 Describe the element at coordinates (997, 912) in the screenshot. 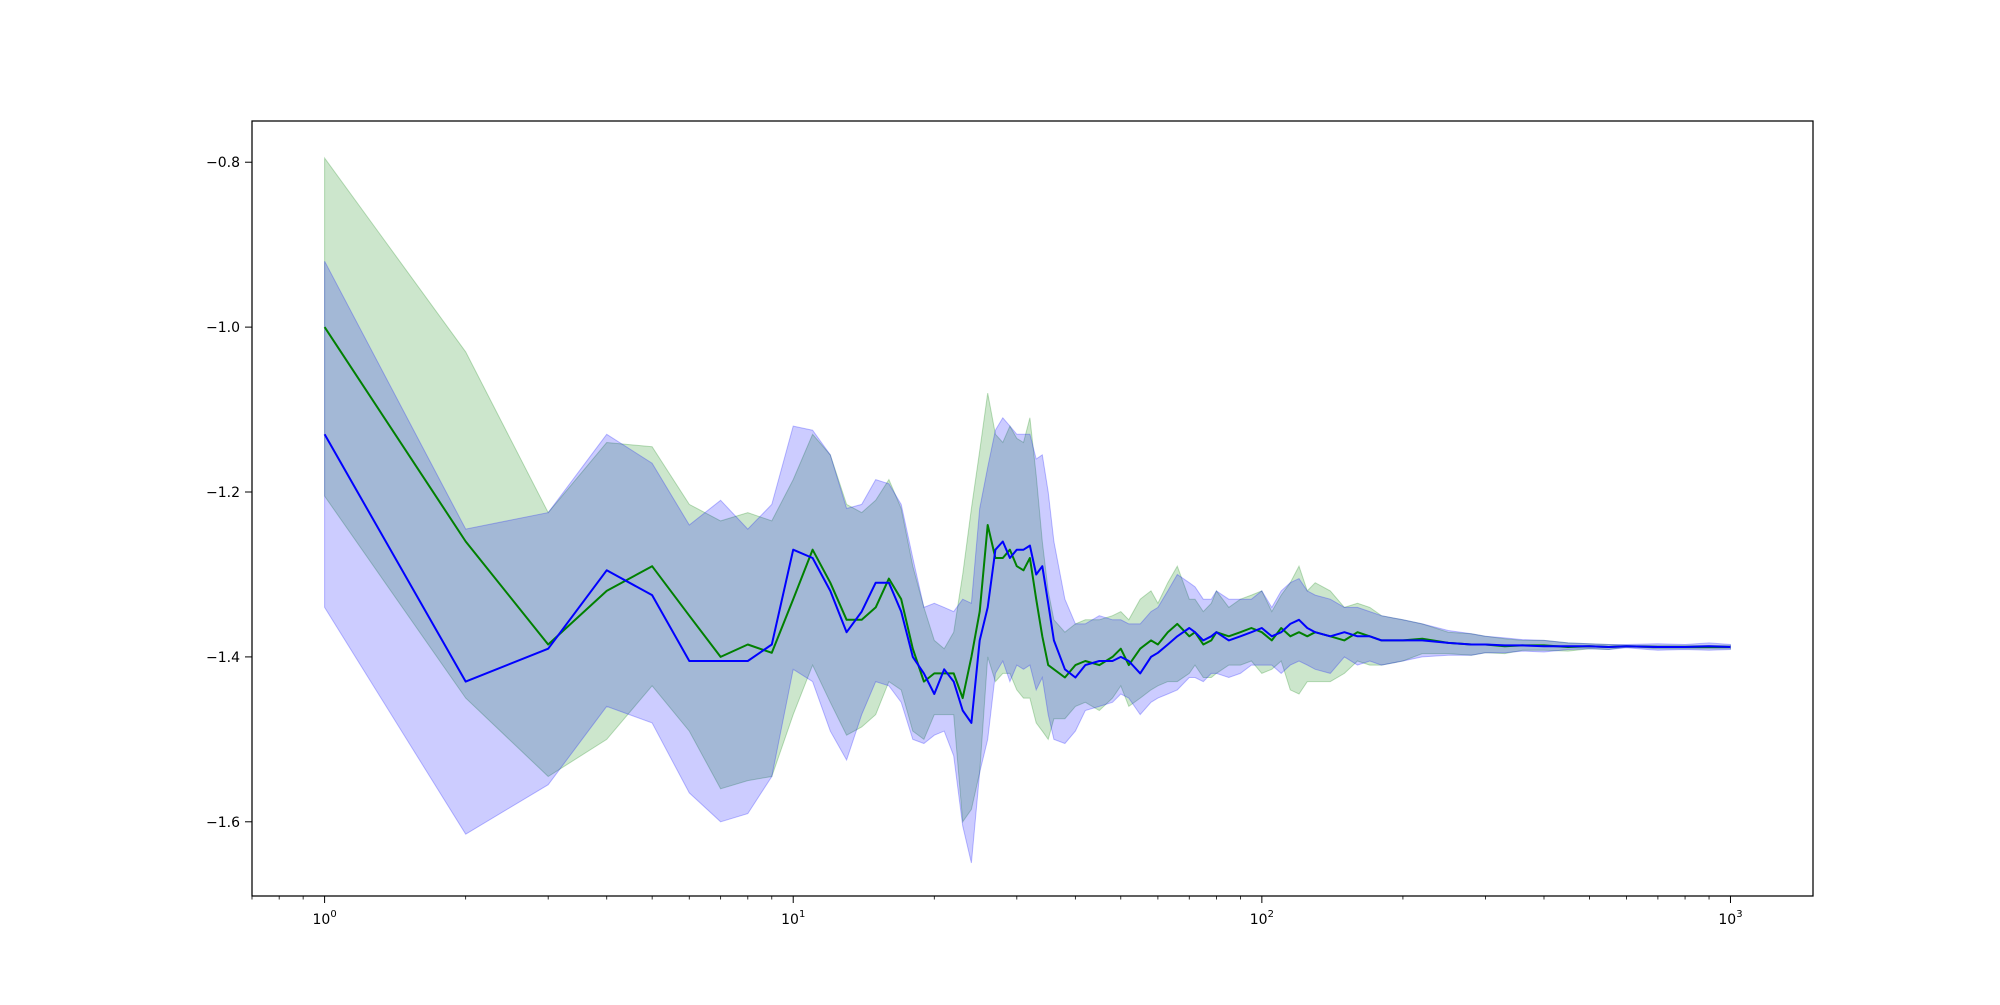

I see `x-axis: 10⁰ 10¹ 10² 10³` at that location.